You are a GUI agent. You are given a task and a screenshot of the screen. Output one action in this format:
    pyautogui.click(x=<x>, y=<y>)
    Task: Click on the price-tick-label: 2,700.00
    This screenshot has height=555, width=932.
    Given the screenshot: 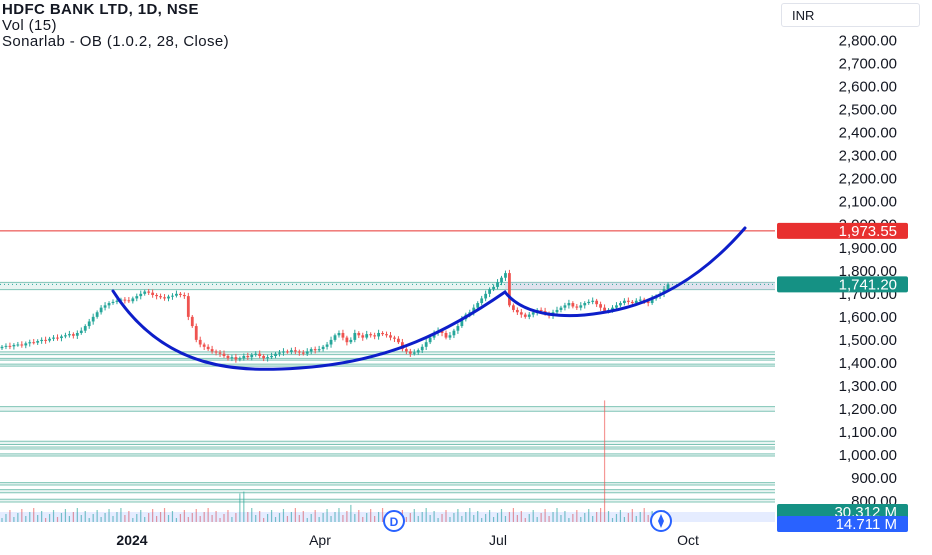 What is the action you would take?
    pyautogui.click(x=868, y=64)
    